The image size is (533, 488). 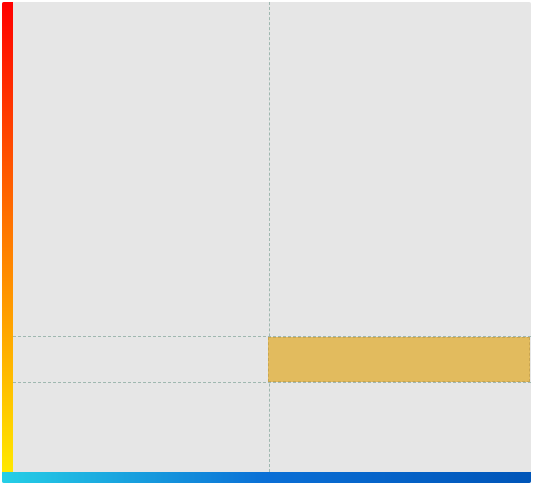 I want to click on horizontal-gradient-bar, so click(x=266, y=477).